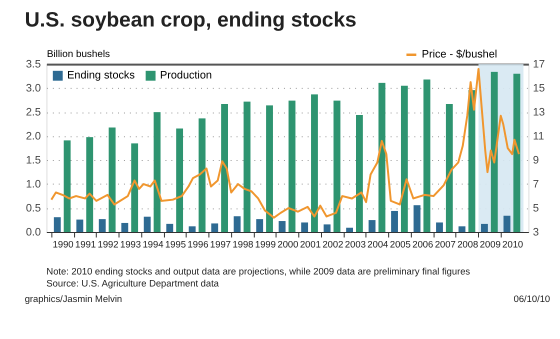 The width and height of the screenshot is (560, 339). What do you see at coordinates (33, 208) in the screenshot?
I see `y-tick-label: 0.5` at bounding box center [33, 208].